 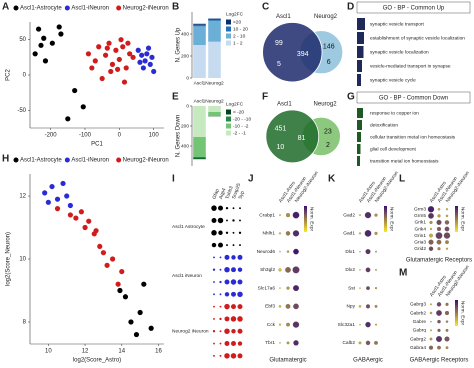 What do you see at coordinates (279, 64) in the screenshot?
I see `venn-count: 5` at bounding box center [279, 64].